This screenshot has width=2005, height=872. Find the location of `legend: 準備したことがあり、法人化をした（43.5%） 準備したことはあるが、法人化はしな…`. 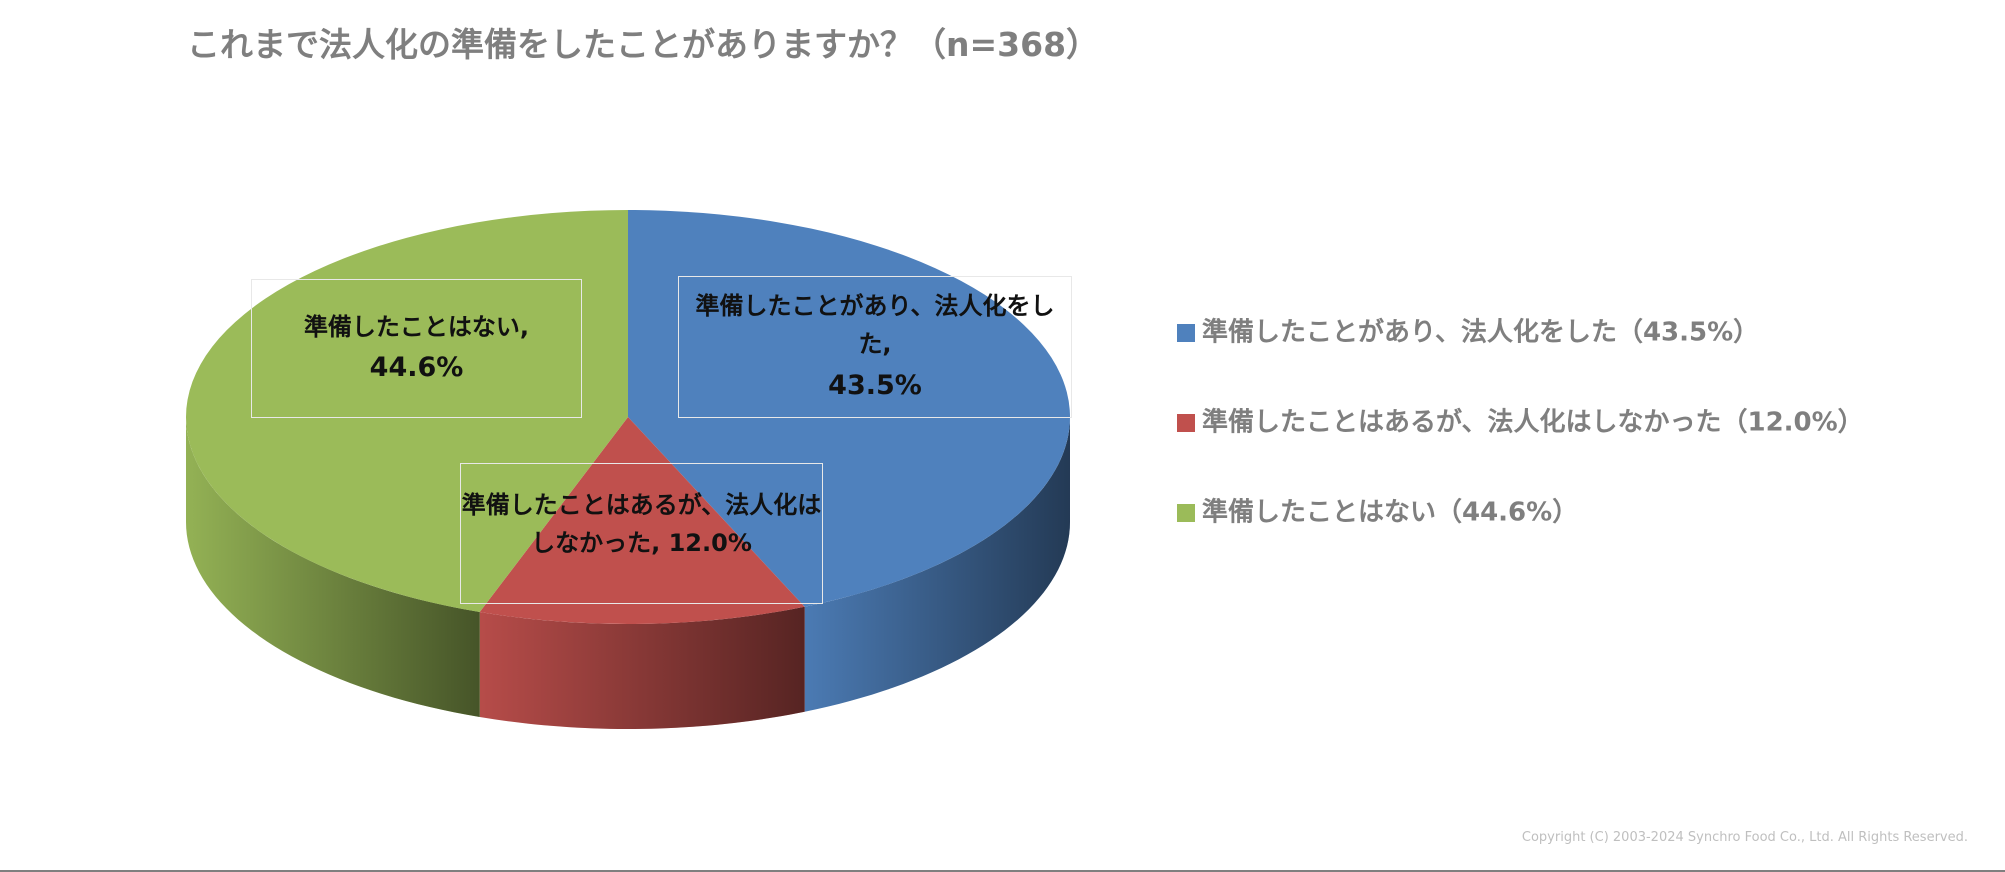

legend: 準備したことがあり、法人化をした（43.5%） 準備したことはあるが、法人化はしな… is located at coordinates (1520, 422).